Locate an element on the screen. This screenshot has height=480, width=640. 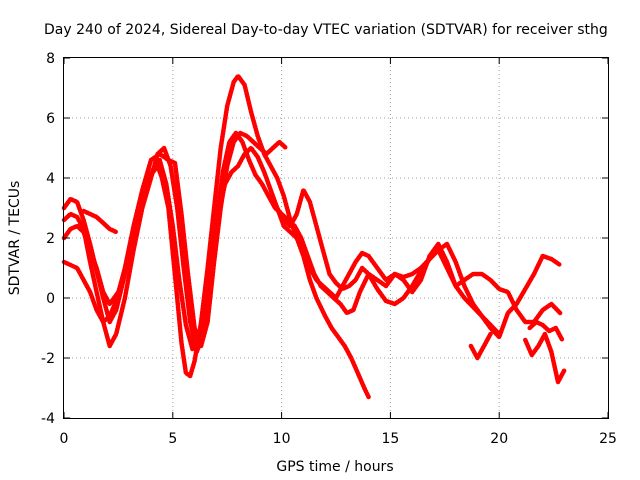
x-tick-label: 5 is located at coordinates (172, 439).